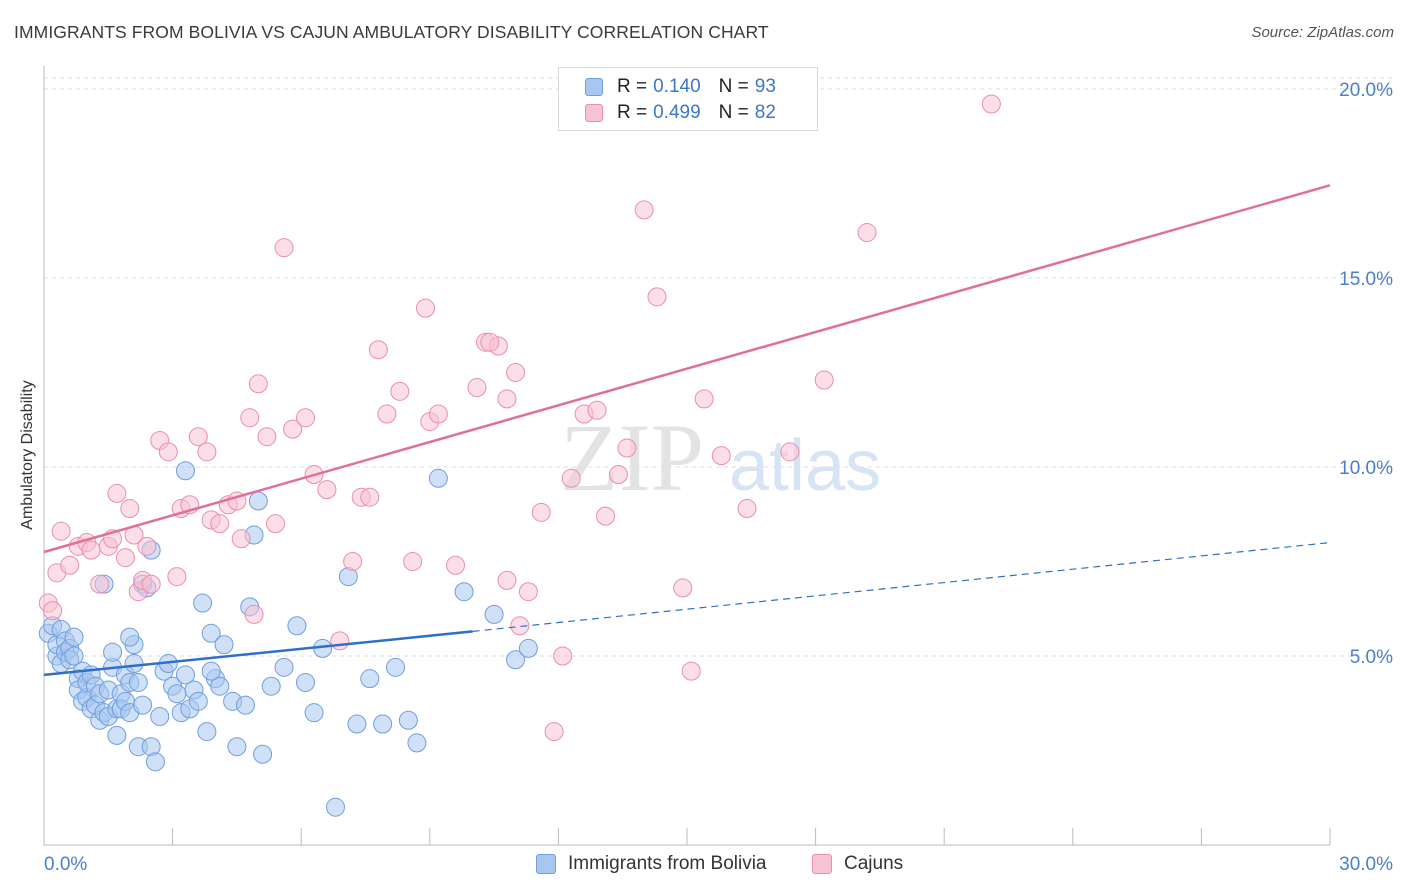 This screenshot has height=892, width=1406. Describe the element at coordinates (1366, 279) in the screenshot. I see `y-tick-label-2: 15.0%` at that location.